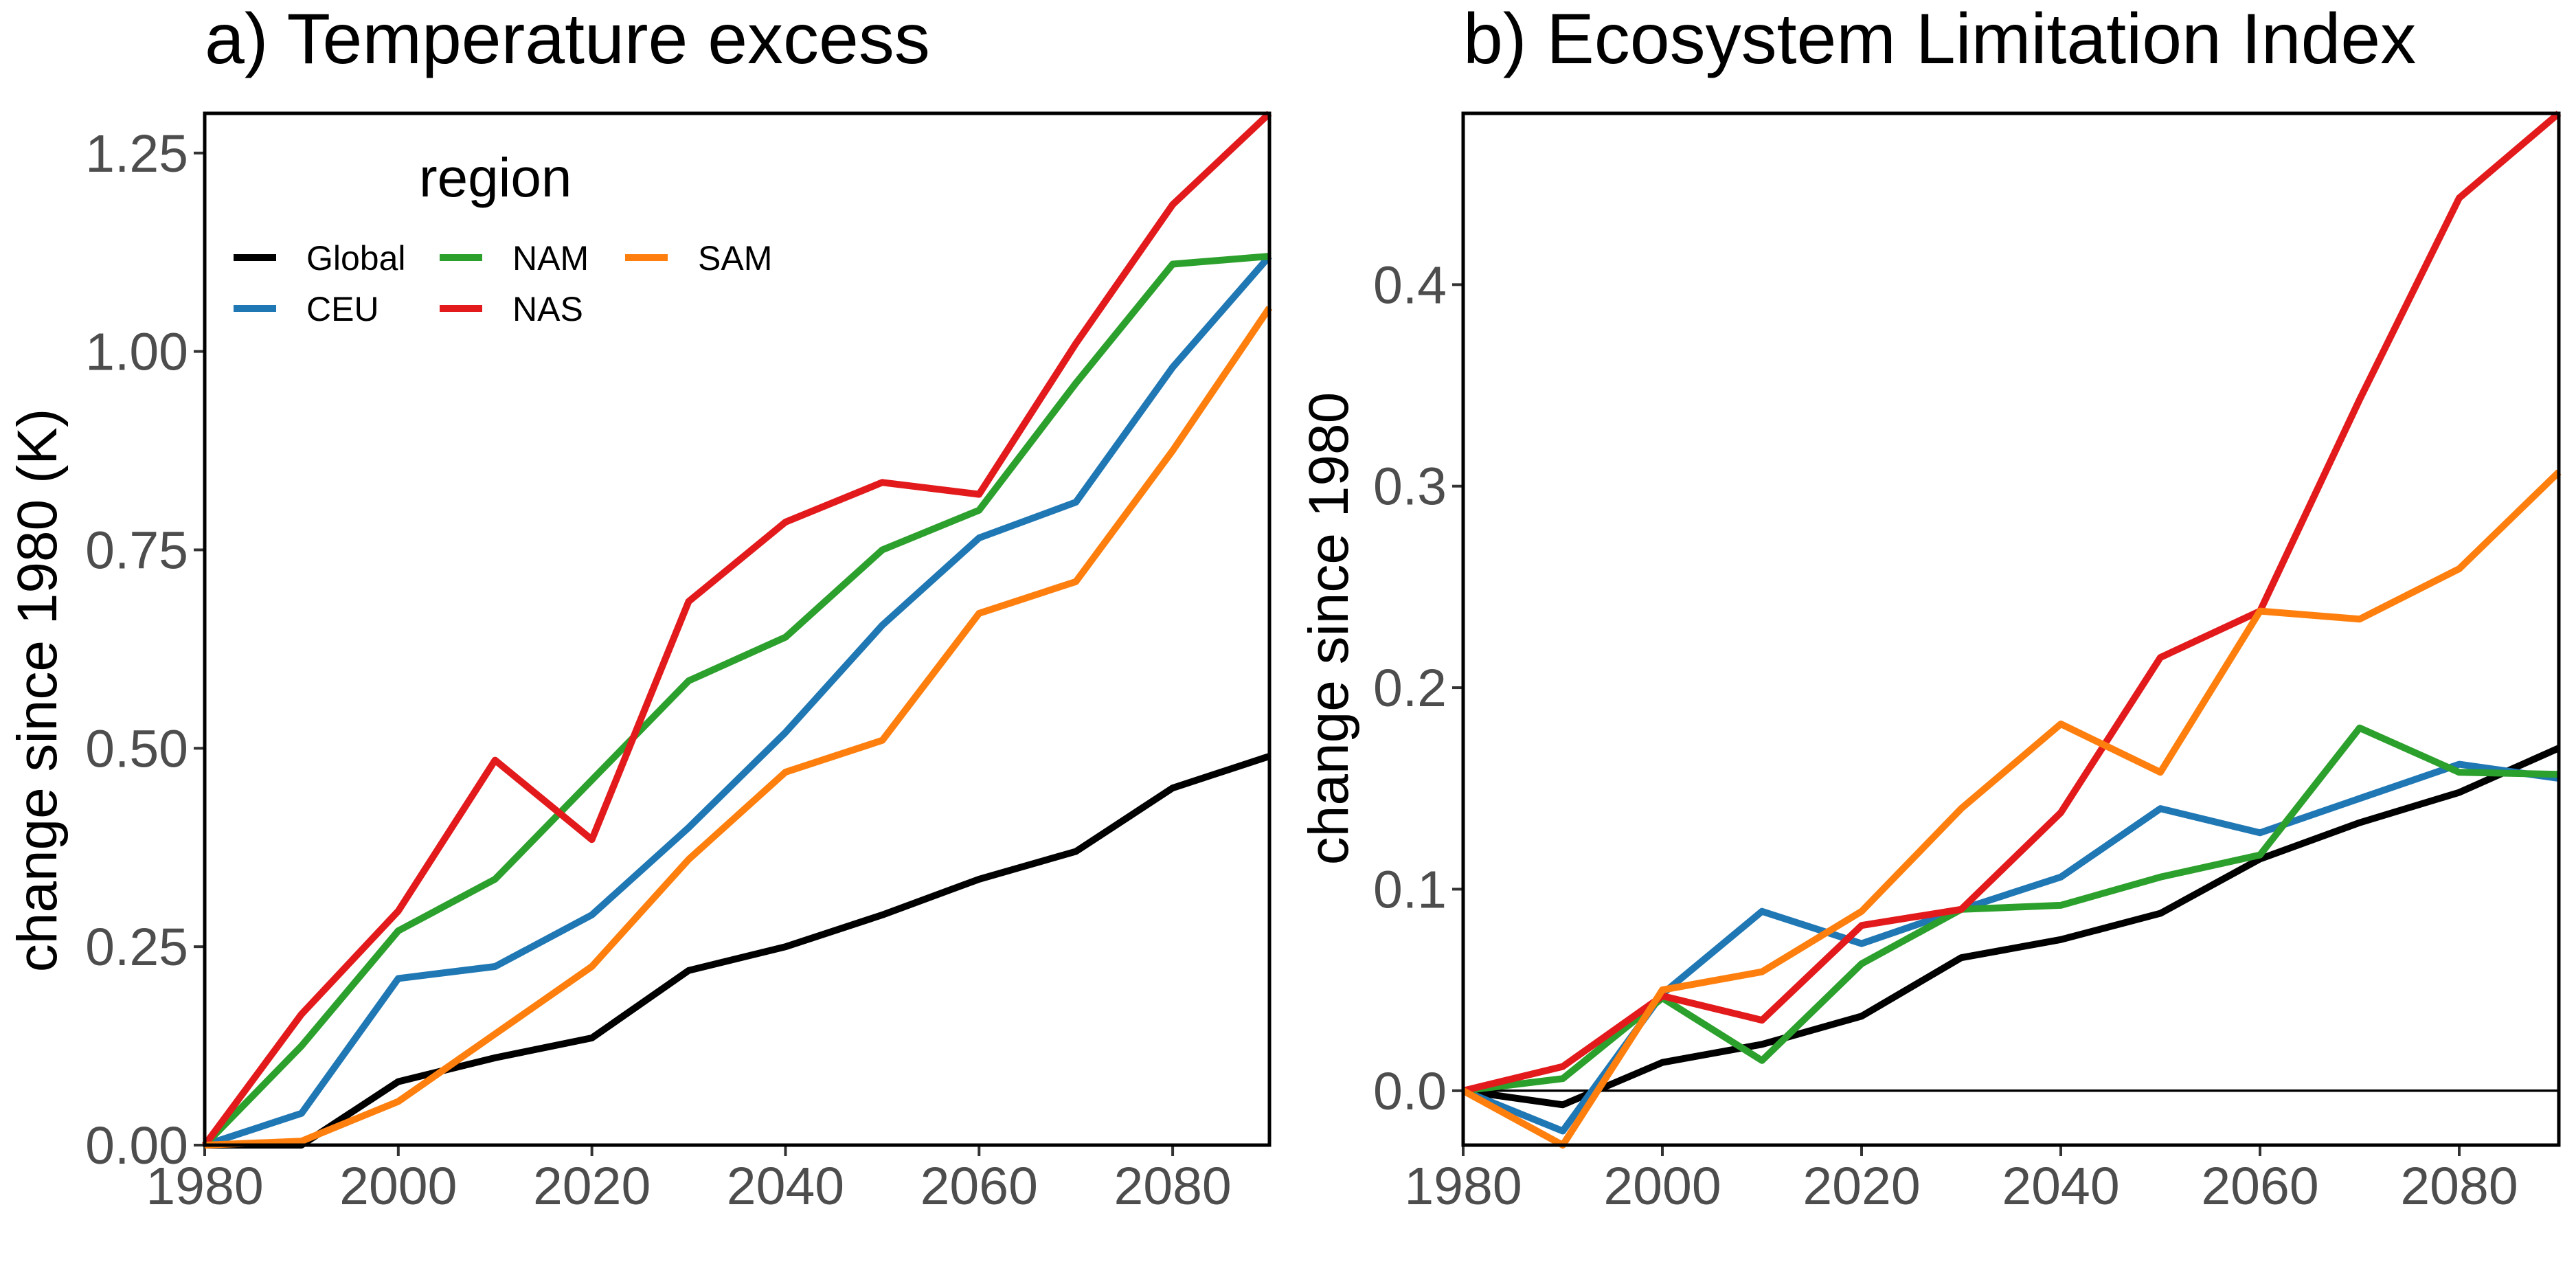  Describe the element at coordinates (1939, 39) in the screenshot. I see `panel-b-title: b) Ecosystem Limitation Index` at that location.